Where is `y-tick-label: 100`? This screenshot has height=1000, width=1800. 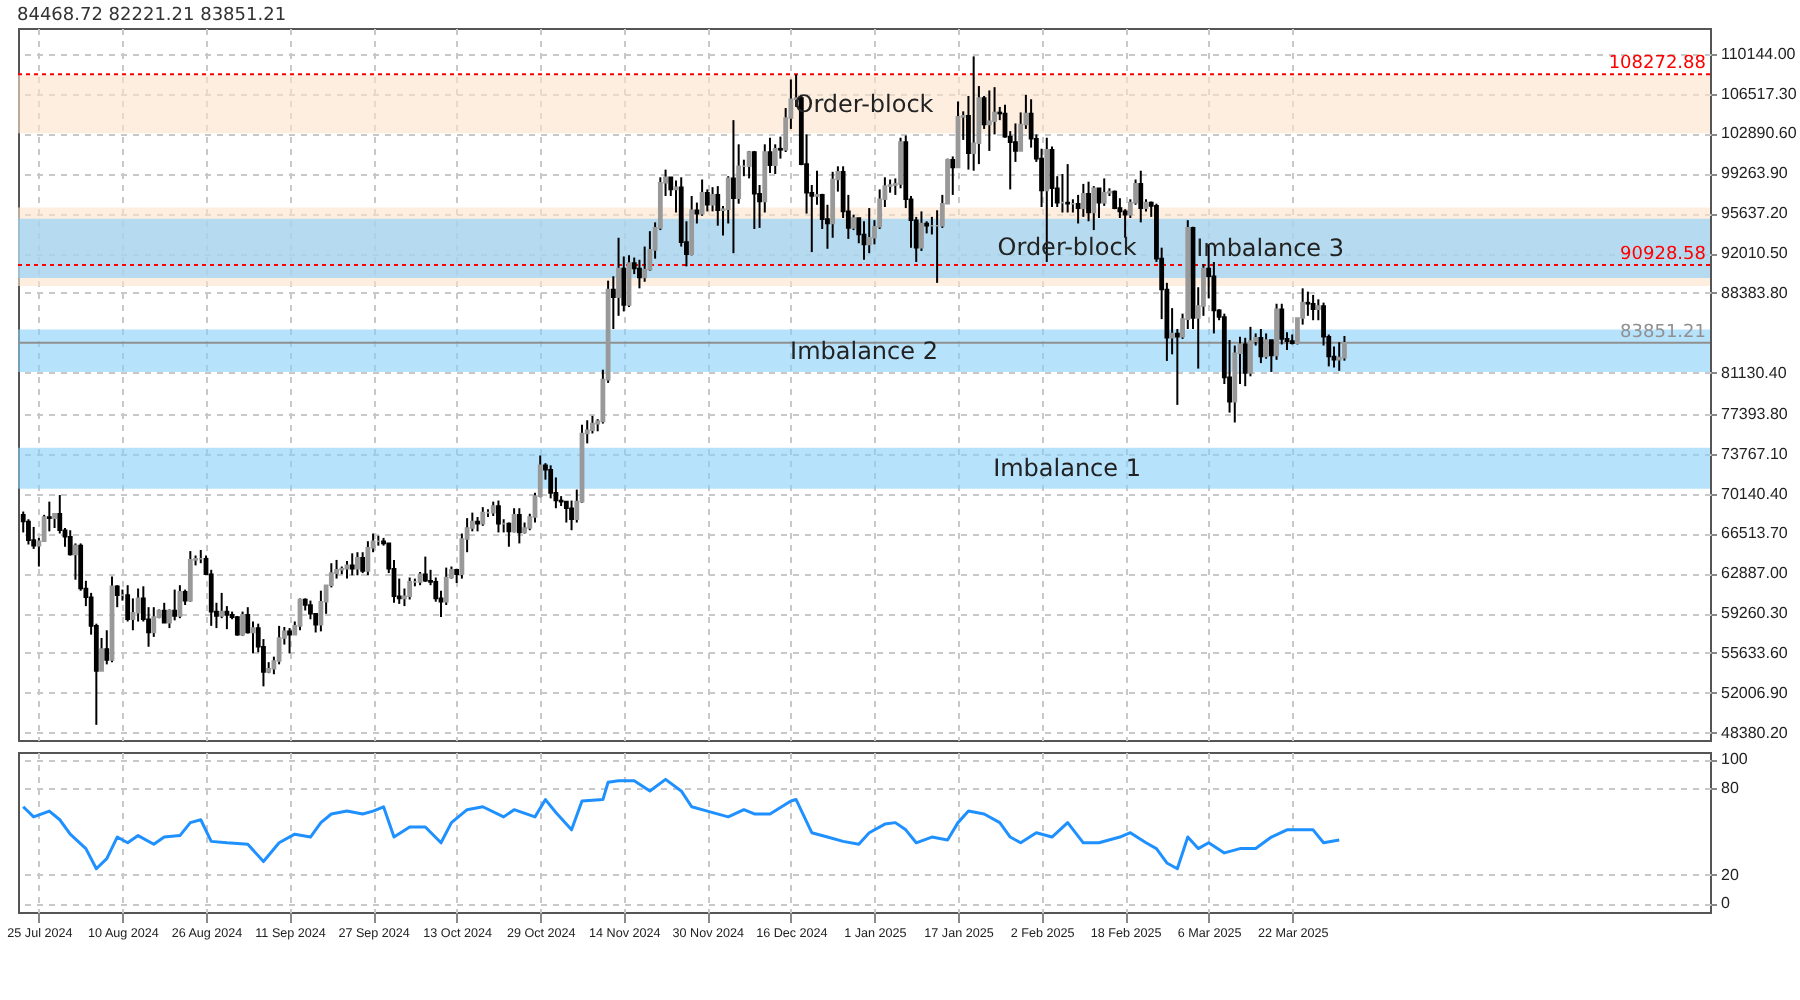 y-tick-label: 100 is located at coordinates (1735, 759).